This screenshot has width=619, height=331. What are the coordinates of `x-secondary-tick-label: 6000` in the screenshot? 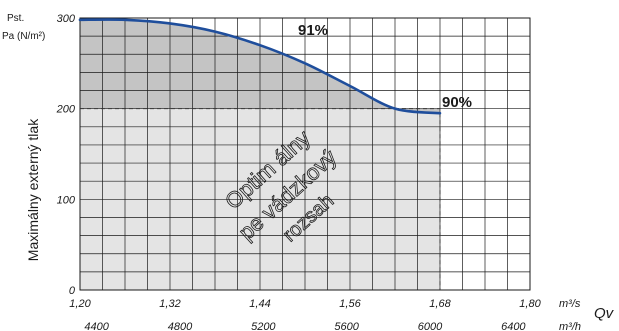 It's located at (430, 326).